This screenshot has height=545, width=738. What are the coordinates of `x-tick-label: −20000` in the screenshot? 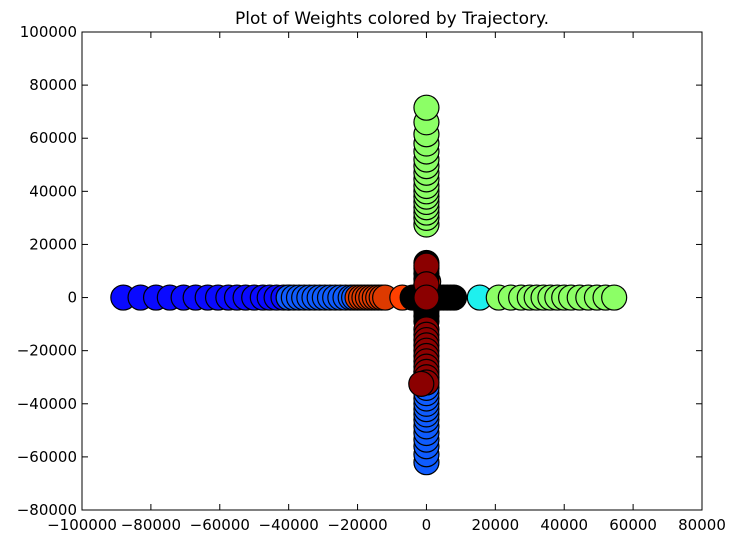 It's located at (357, 525).